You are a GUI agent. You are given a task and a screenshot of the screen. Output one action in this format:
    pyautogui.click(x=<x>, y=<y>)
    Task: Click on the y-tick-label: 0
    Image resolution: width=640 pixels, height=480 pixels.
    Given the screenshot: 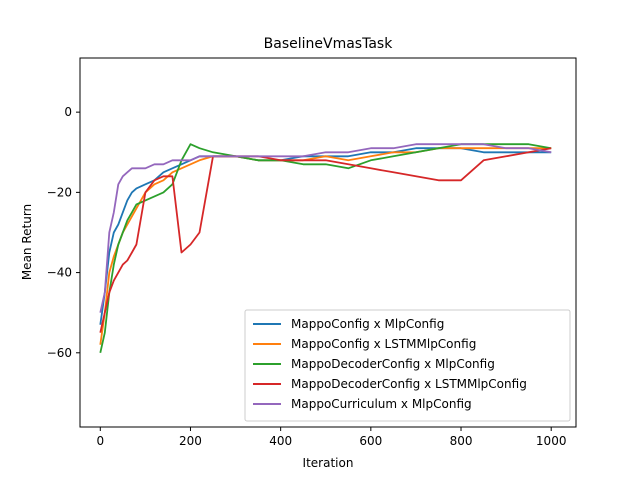 What is the action you would take?
    pyautogui.click(x=68, y=112)
    